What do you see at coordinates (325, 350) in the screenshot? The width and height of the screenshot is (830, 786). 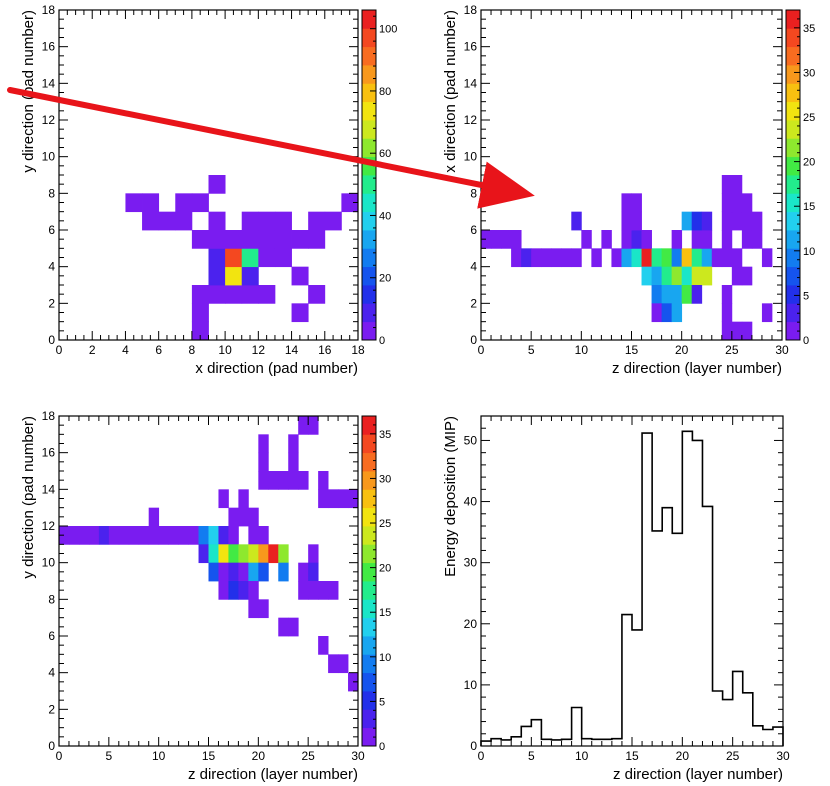 I see `x-tick-label: 16` at bounding box center [325, 350].